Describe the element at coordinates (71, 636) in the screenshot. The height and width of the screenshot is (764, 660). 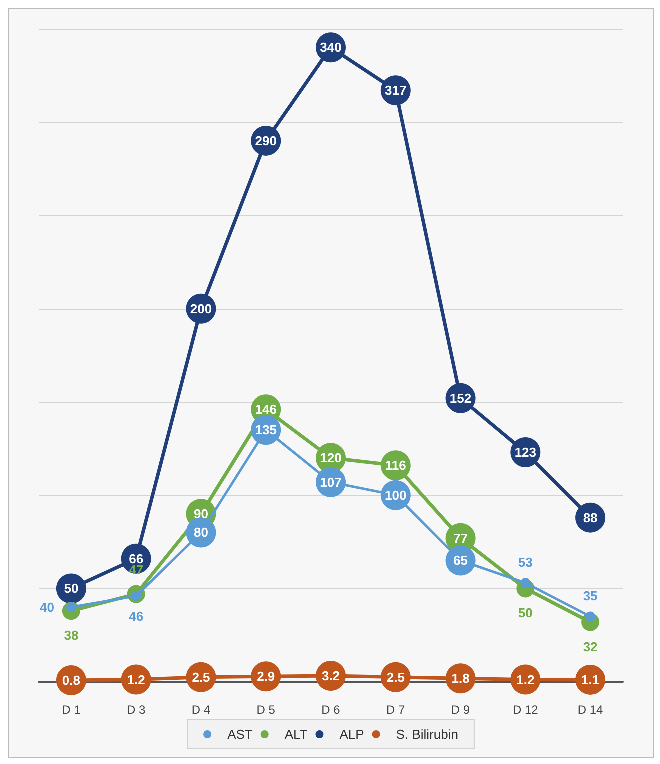
I see `data-label: 38` at that location.